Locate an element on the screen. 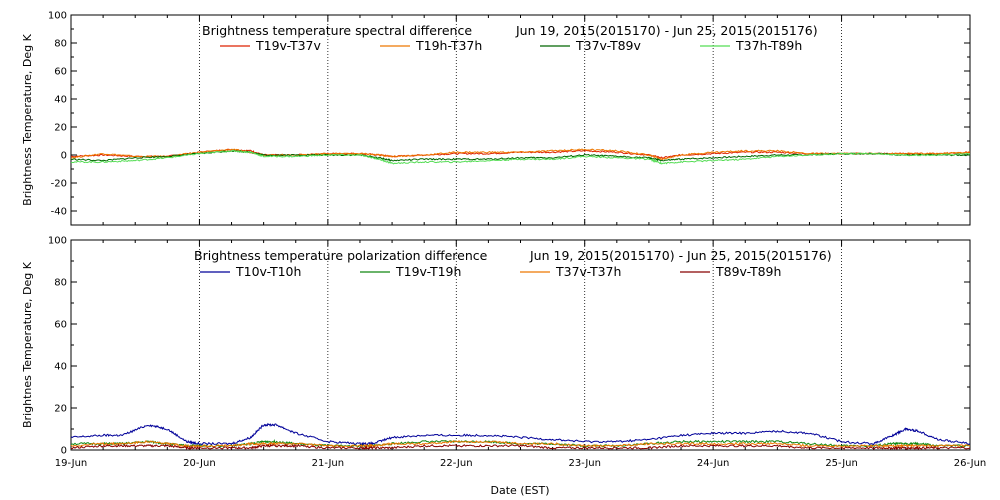 This screenshot has width=1000, height=500. legend-label: T10v-T10h is located at coordinates (268, 271).